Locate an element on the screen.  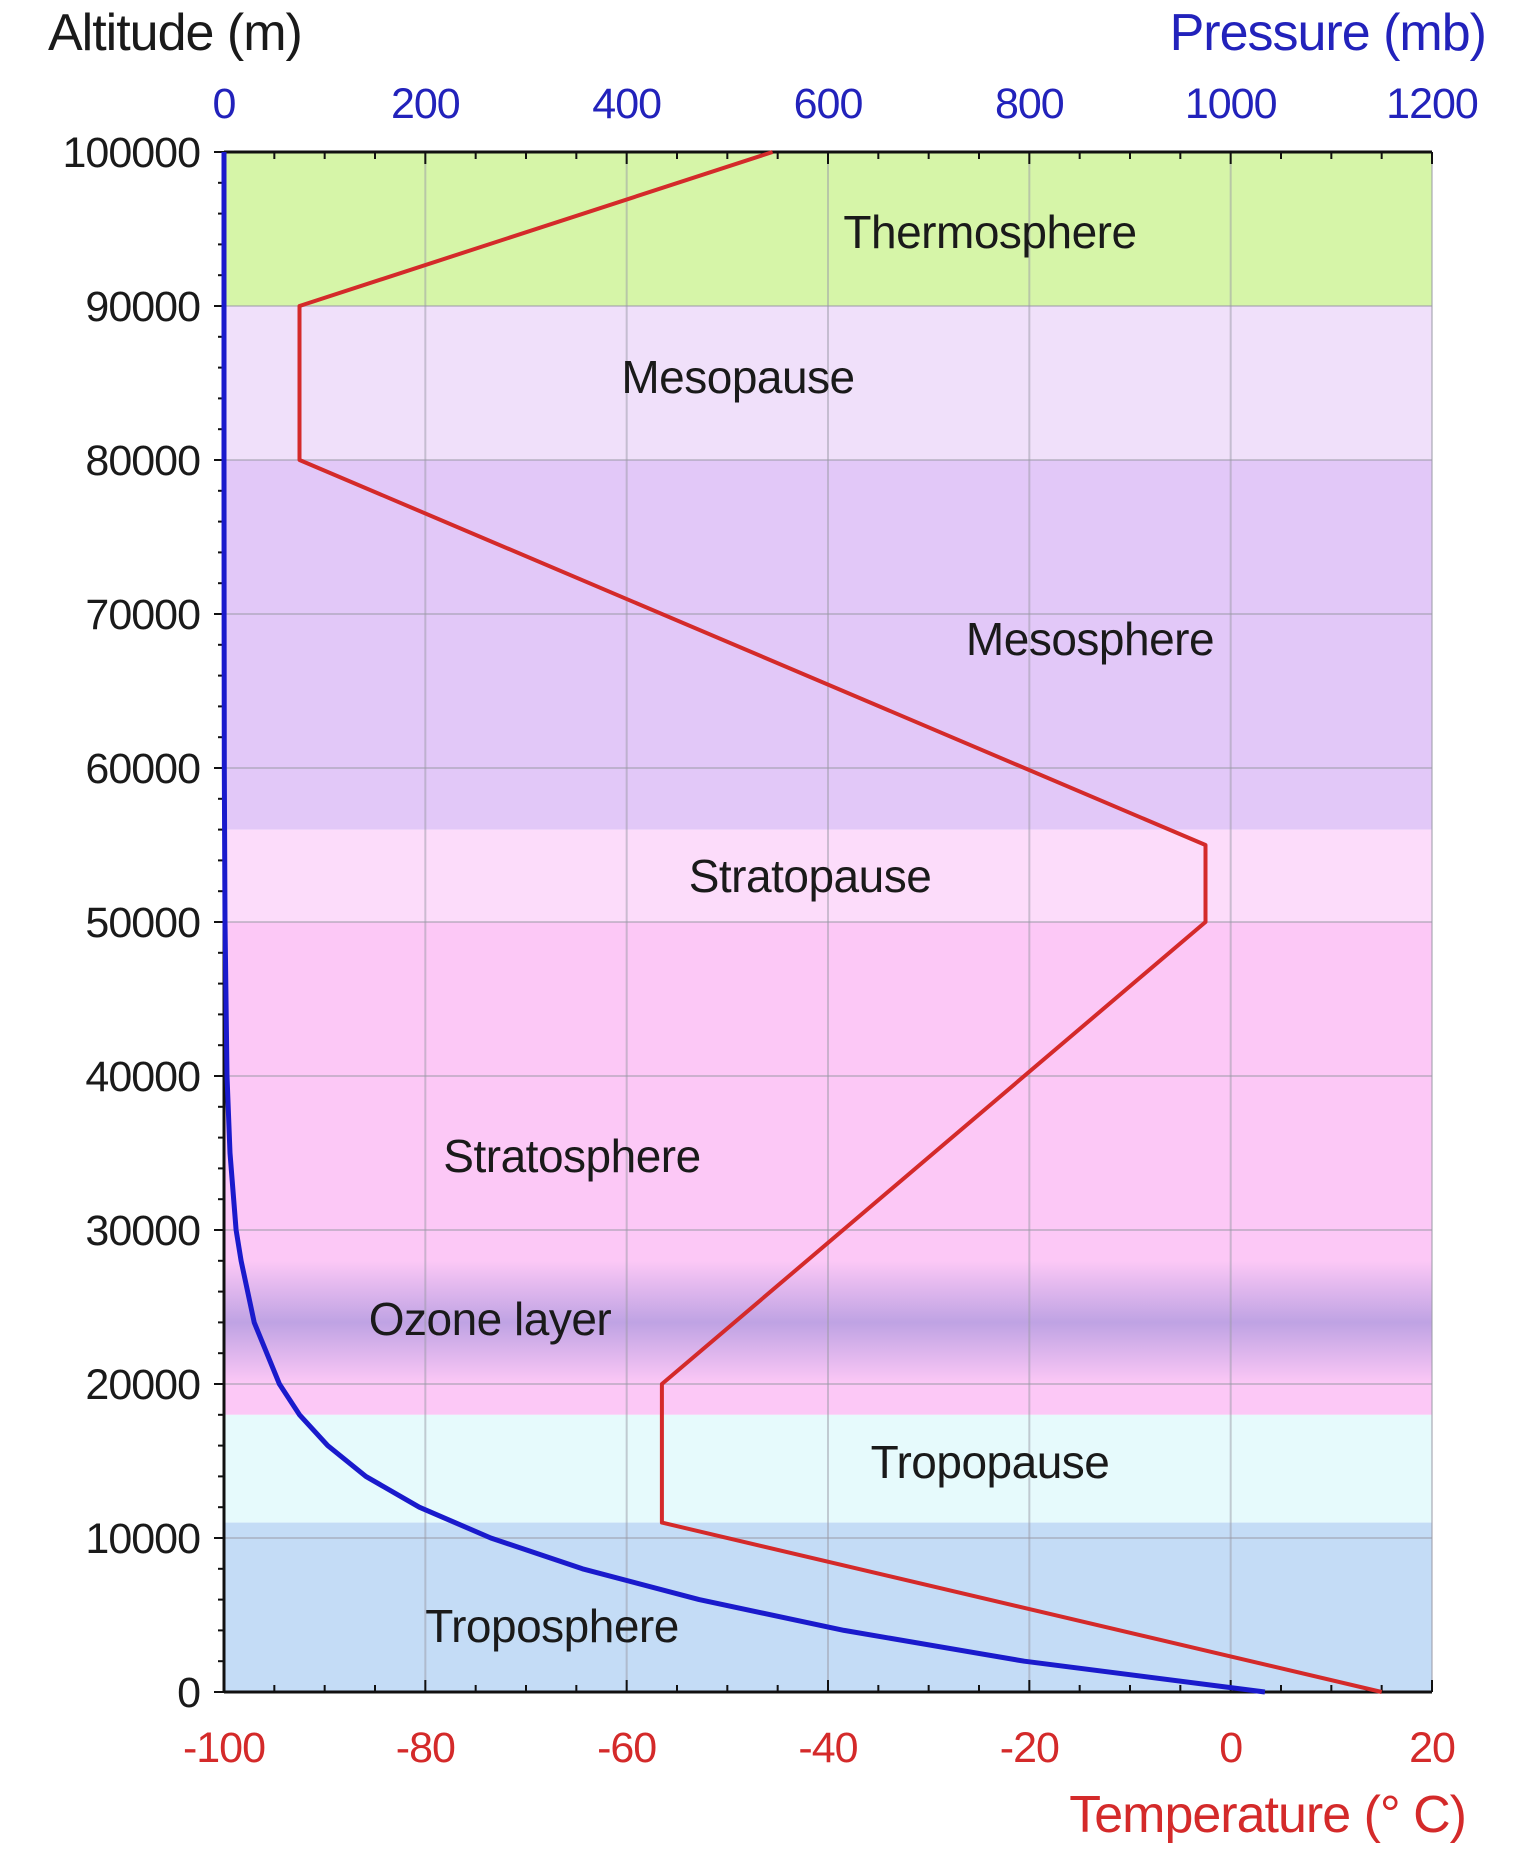
label-troposphere: Troposphere is located at coordinates (552, 1626).